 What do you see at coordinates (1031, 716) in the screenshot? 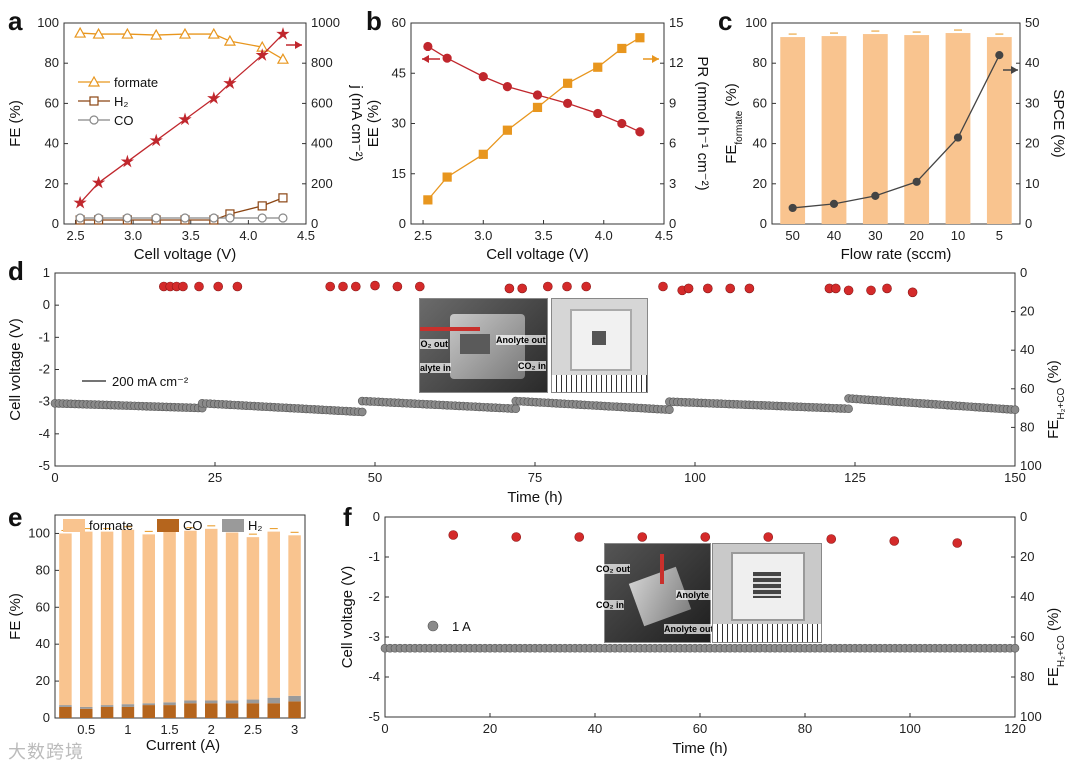
I see `y2tick-label-f: 100` at bounding box center [1031, 716].